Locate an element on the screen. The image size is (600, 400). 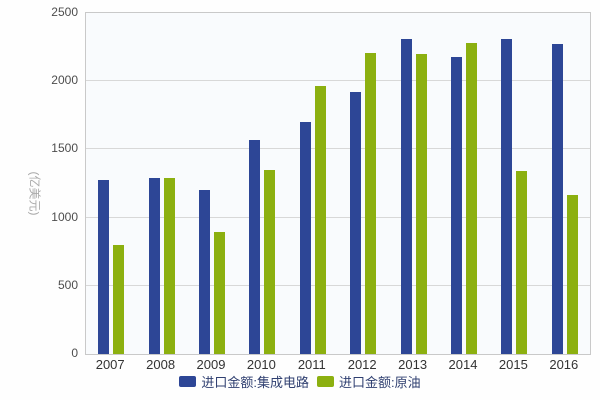
bar-ic-2008 is located at coordinates (154, 266).